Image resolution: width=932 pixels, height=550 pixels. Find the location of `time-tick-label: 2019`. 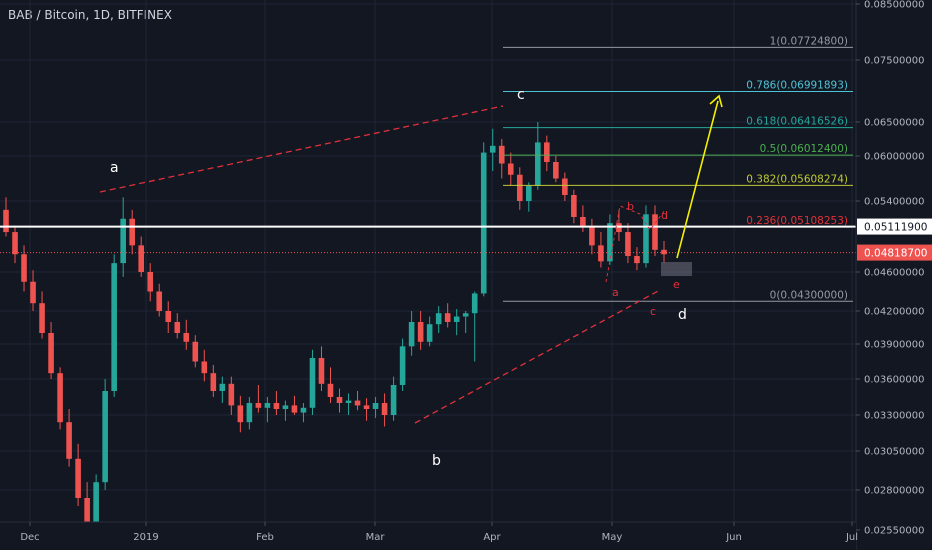

time-tick-label: 2019 is located at coordinates (145, 537).